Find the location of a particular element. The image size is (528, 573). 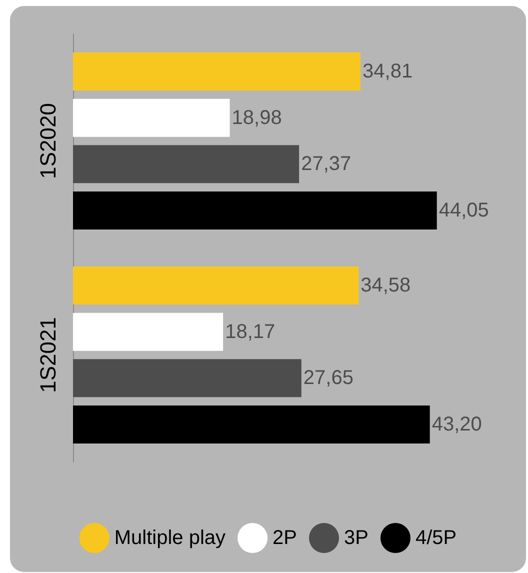

data-label: 43,20 is located at coordinates (457, 425).